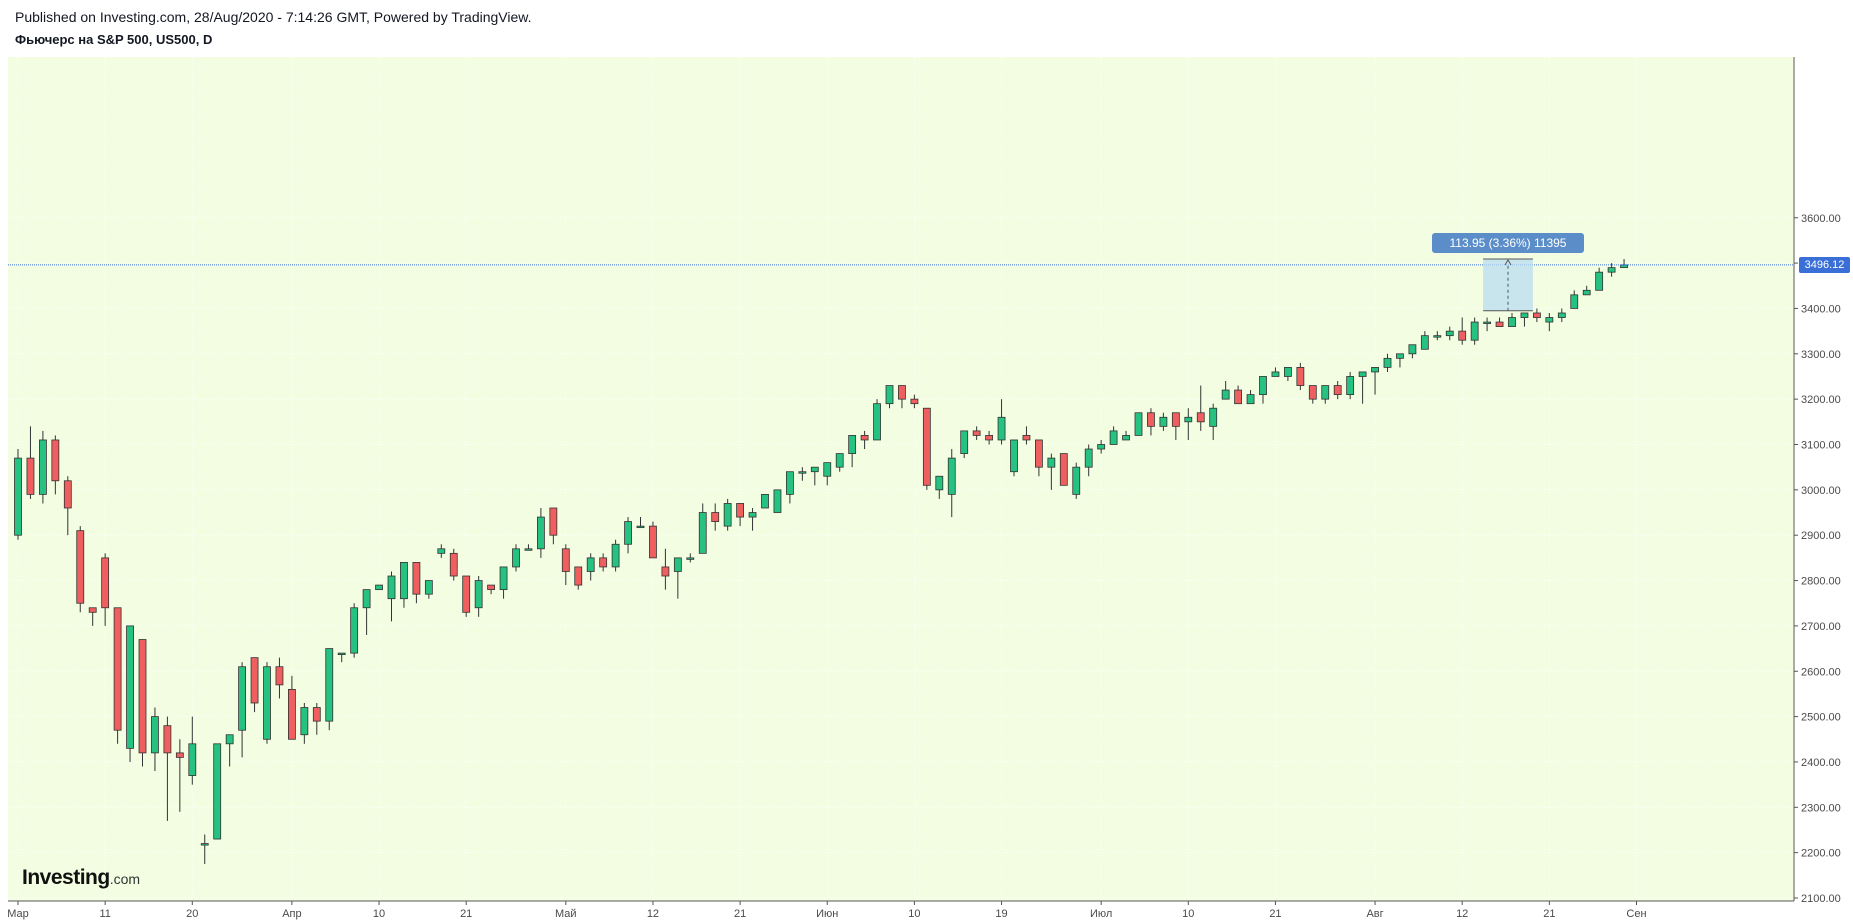 The image size is (1853, 924). I want to click on investing-logo: Investing.com, so click(81, 878).